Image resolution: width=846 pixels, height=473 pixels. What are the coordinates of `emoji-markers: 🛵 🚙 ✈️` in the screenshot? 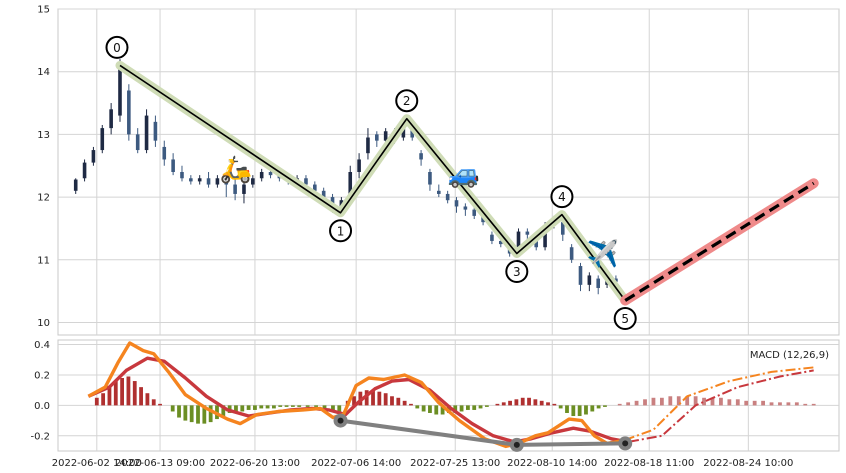 It's located at (419, 212).